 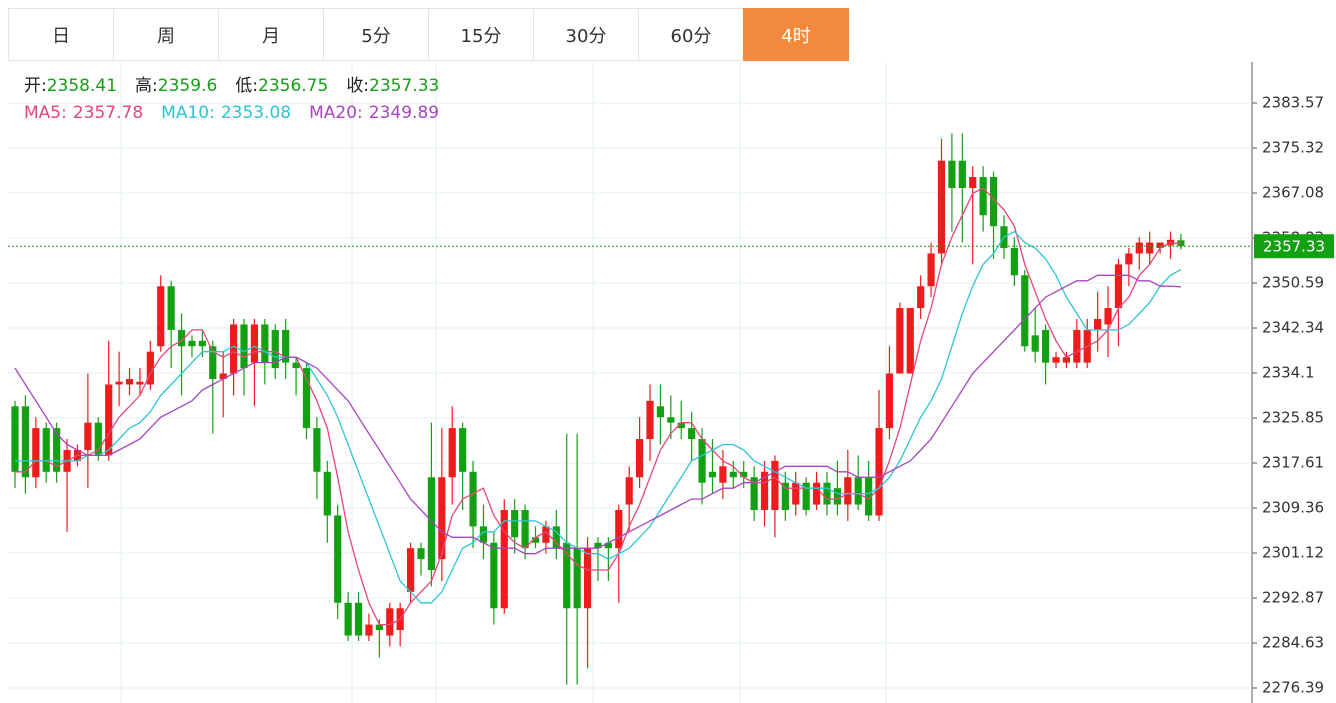 I want to click on ma-name: MA10:, so click(x=188, y=113).